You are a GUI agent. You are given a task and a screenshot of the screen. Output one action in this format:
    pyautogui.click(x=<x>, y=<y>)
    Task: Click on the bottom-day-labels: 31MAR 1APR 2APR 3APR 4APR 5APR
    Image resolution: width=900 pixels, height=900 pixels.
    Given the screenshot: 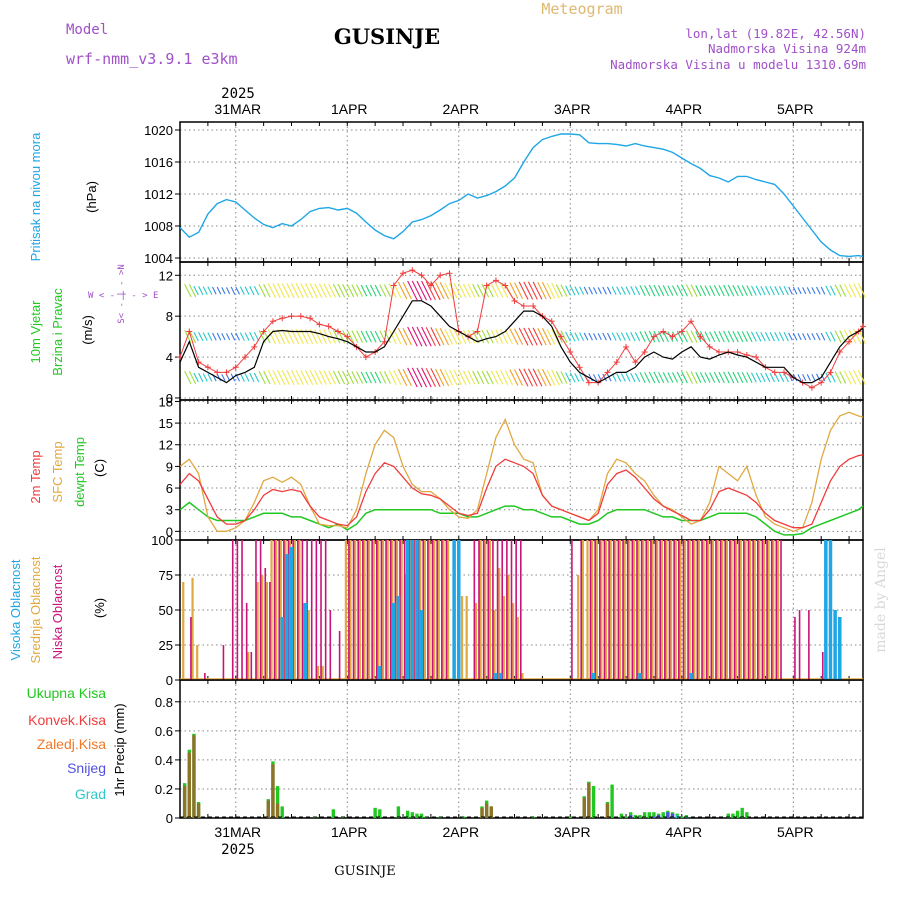 What is the action you would take?
    pyautogui.click(x=513, y=832)
    